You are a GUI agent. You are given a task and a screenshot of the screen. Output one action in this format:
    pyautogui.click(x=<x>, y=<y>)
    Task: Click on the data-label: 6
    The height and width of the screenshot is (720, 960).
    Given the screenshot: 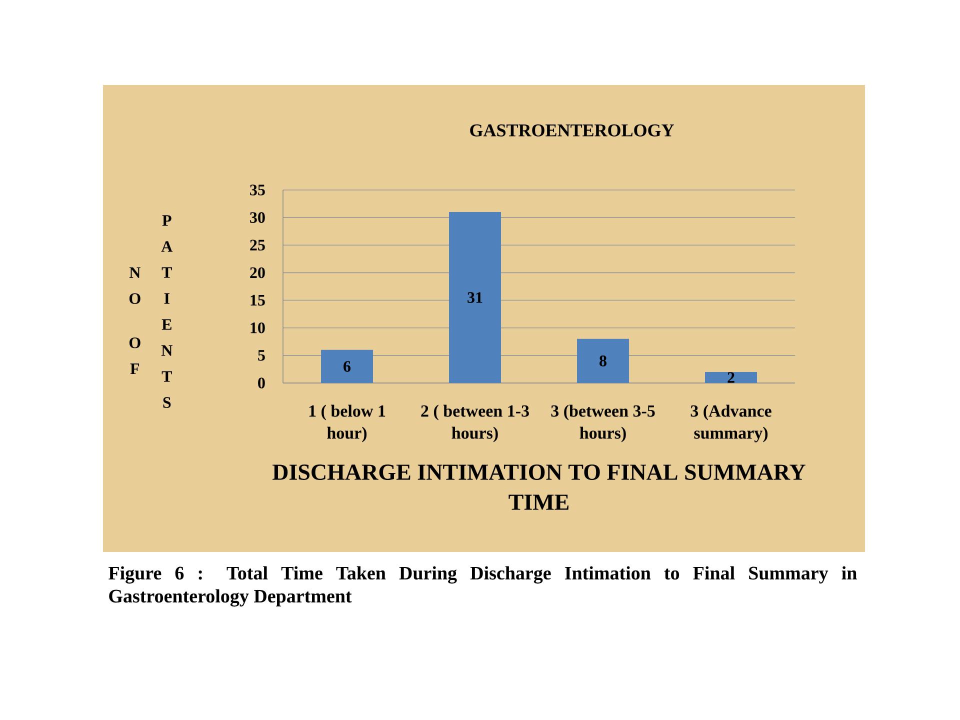 What is the action you would take?
    pyautogui.click(x=347, y=366)
    